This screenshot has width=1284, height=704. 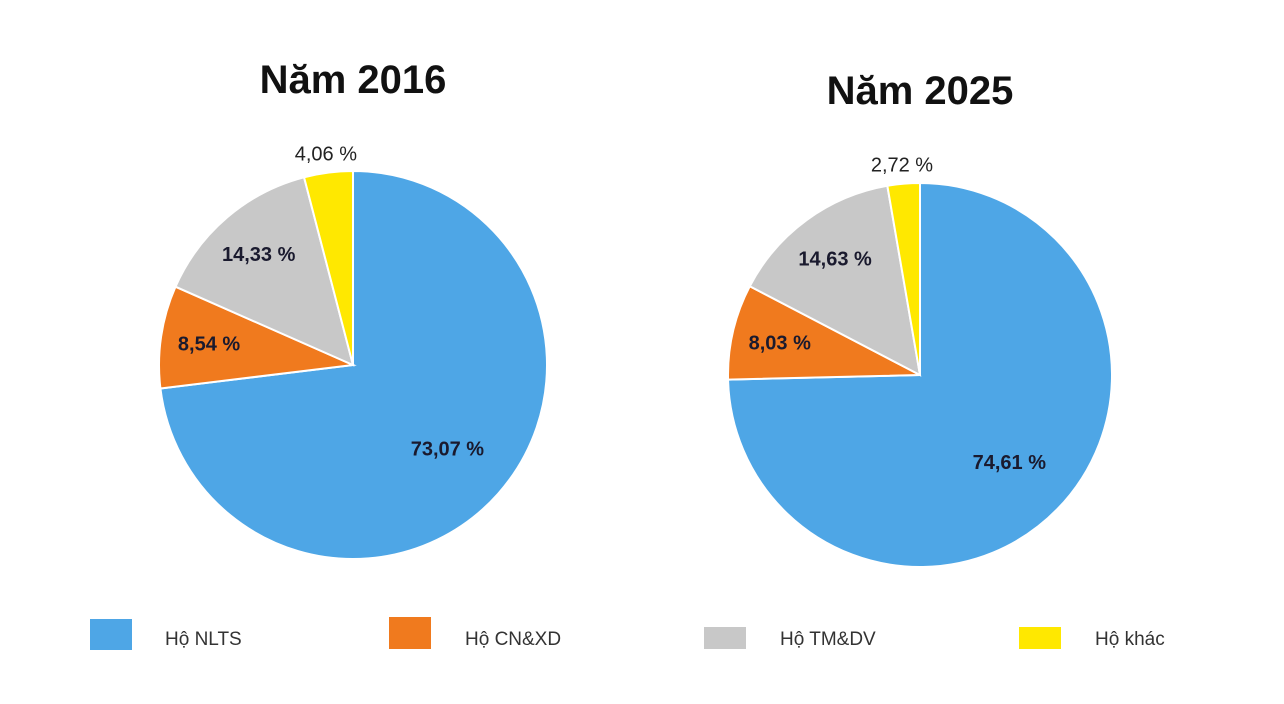 I want to click on data-label-cnxd: 8,03 %, so click(x=780, y=343).